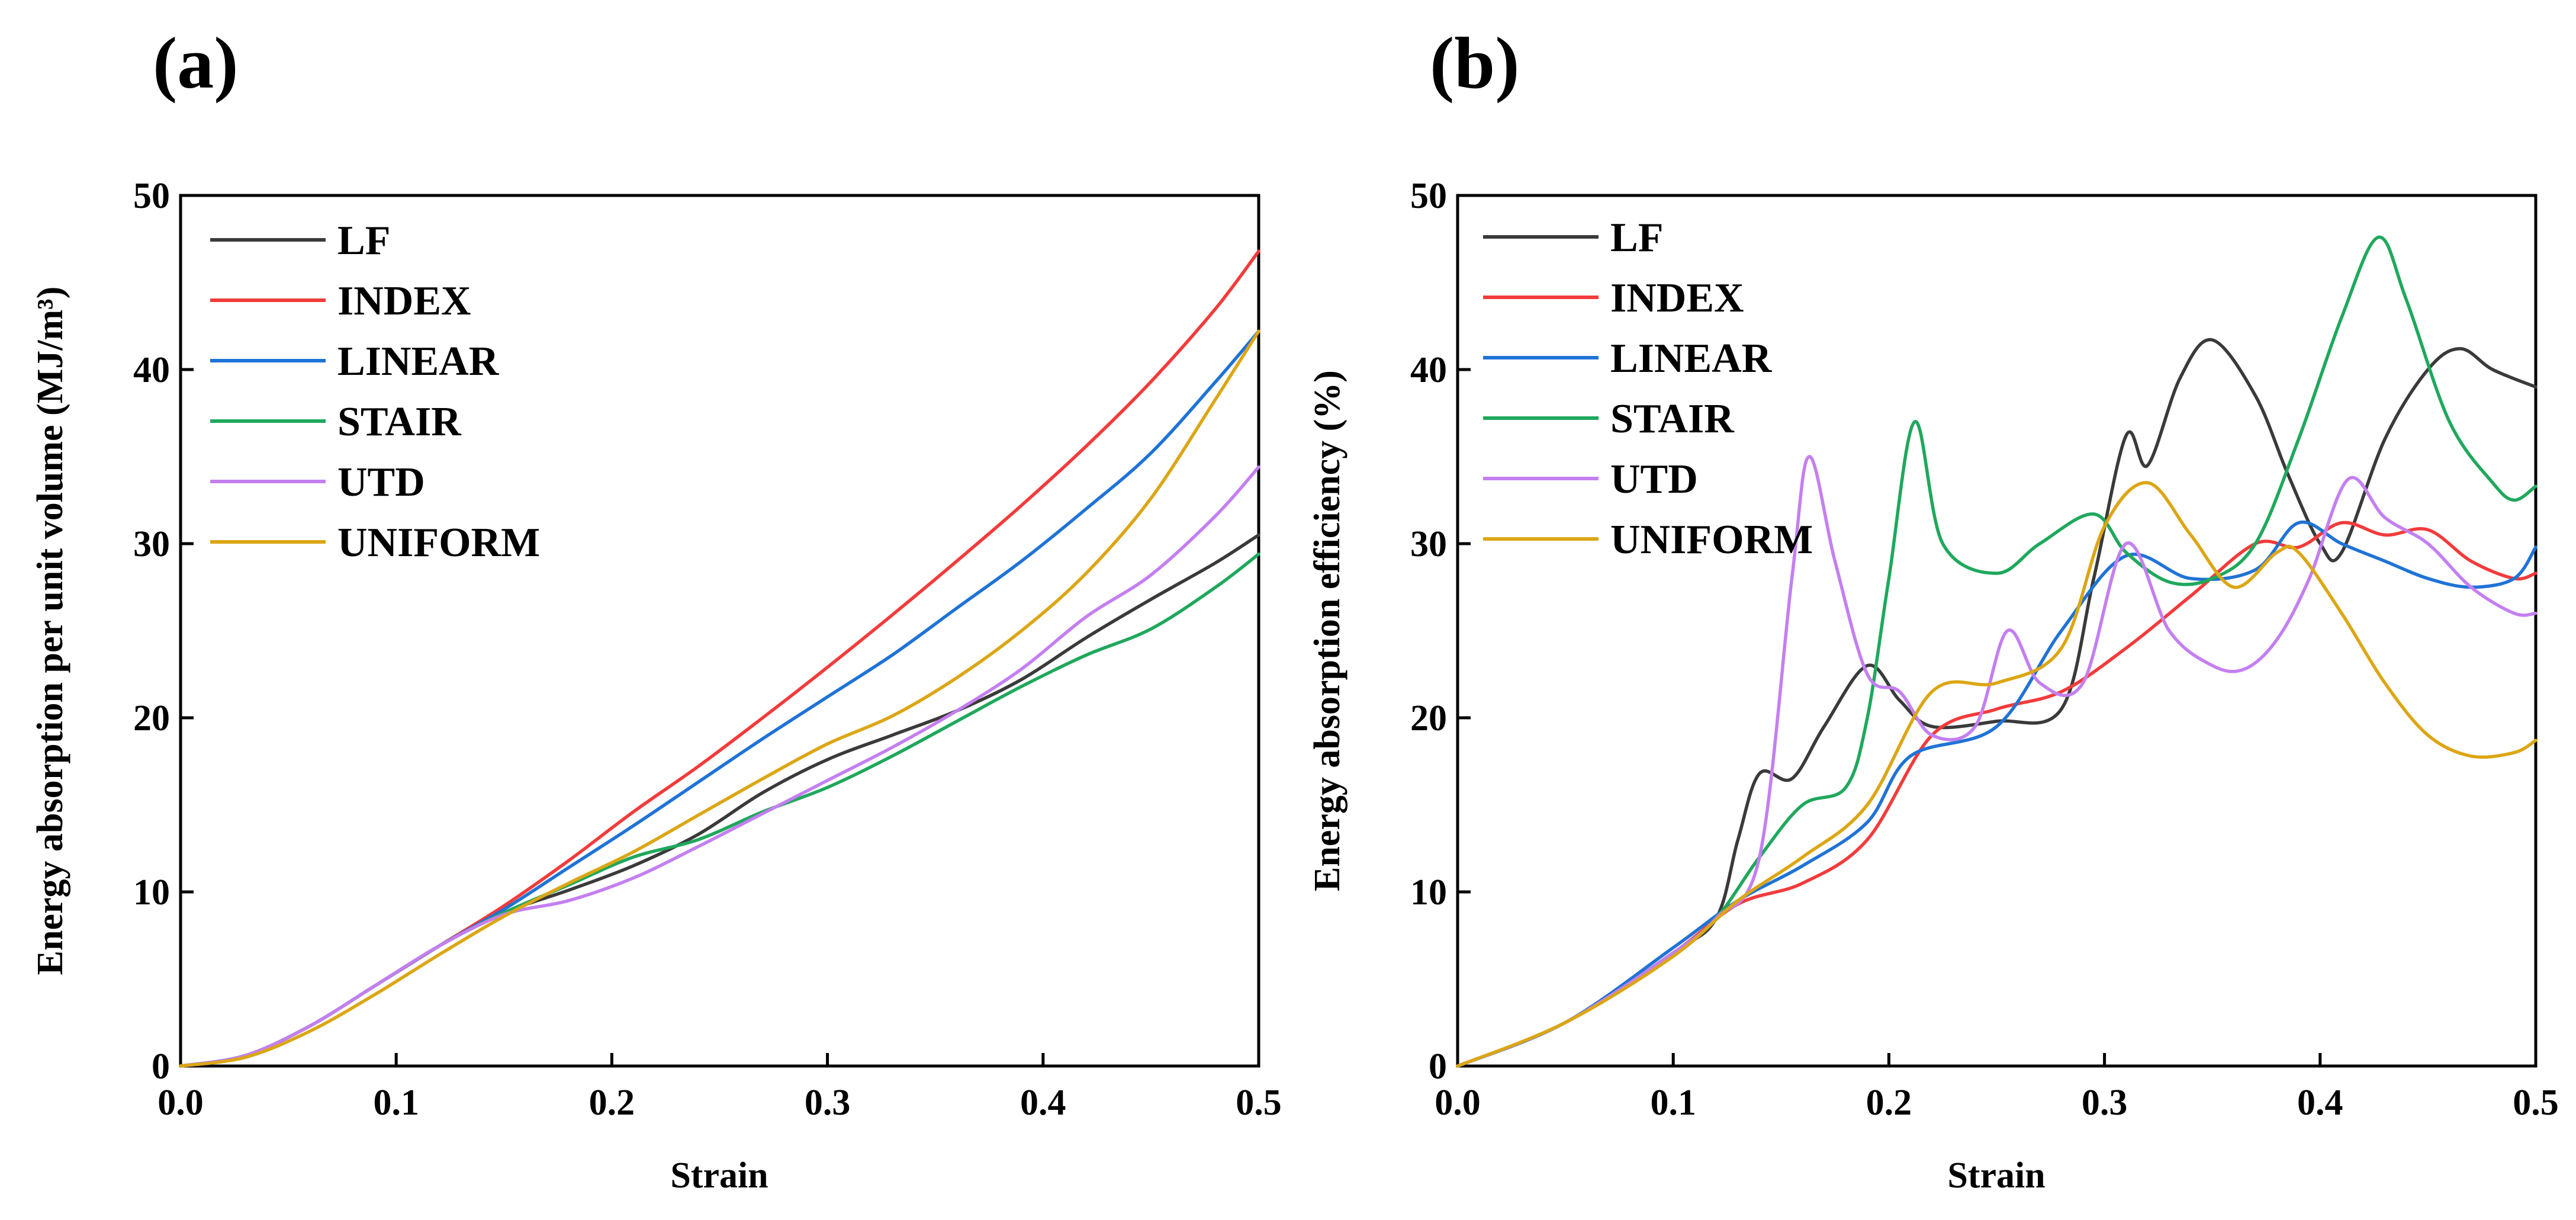 This screenshot has width=2576, height=1220. What do you see at coordinates (1677, 298) in the screenshot?
I see `panel-b-legend-label-index: INDEX` at bounding box center [1677, 298].